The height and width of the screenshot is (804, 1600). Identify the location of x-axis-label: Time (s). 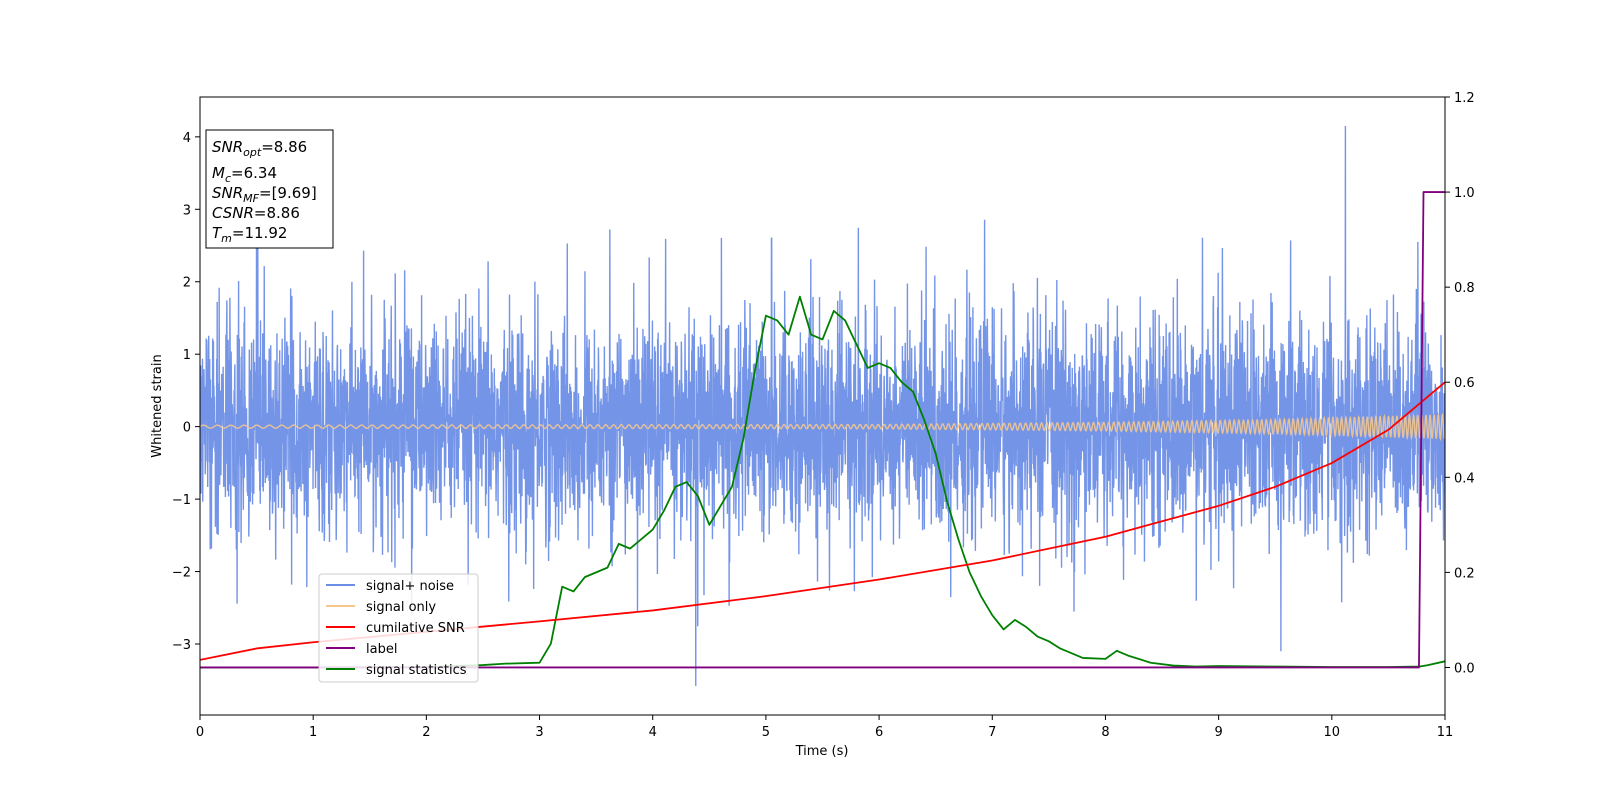
(822, 751).